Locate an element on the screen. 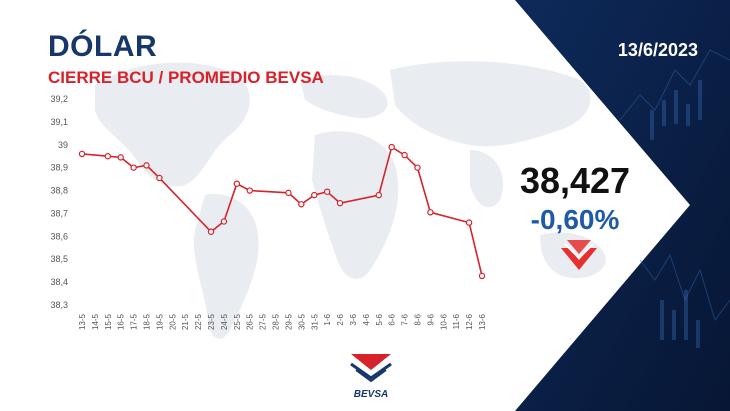 Image resolution: width=730 pixels, height=411 pixels. x-tick-label: 25-5 is located at coordinates (237, 321).